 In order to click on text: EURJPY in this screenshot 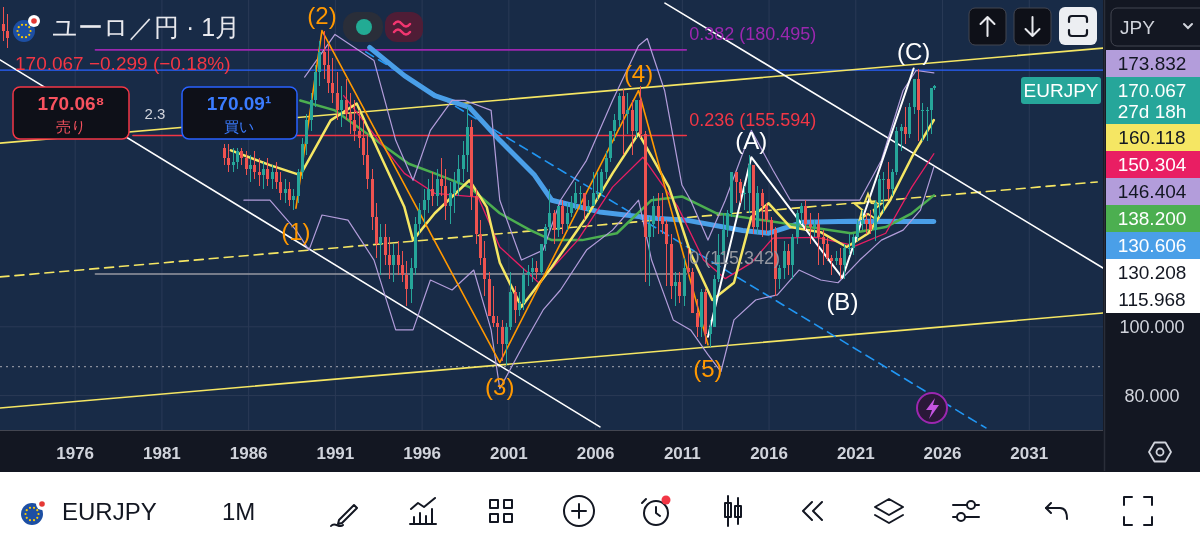, I will do `click(109, 511)`.